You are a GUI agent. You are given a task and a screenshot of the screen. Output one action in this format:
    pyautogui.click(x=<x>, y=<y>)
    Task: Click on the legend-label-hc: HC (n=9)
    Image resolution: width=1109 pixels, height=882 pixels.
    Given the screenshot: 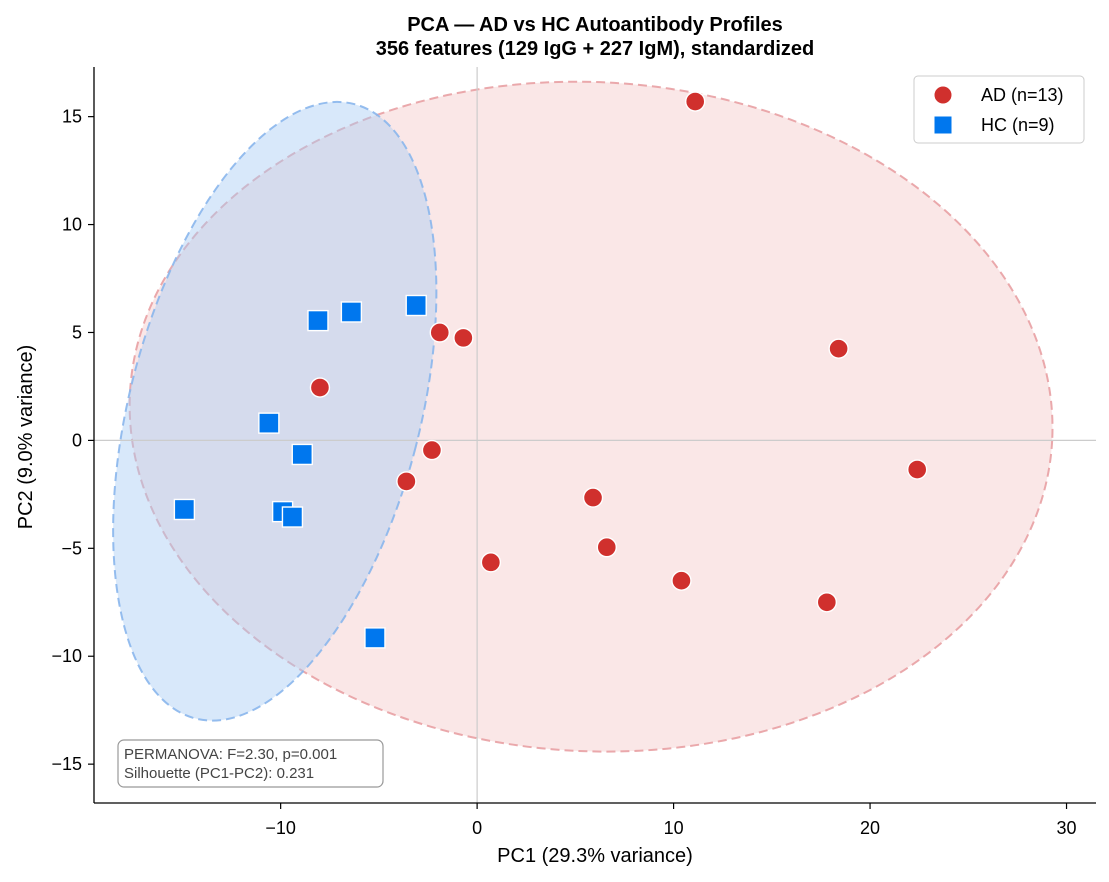 What is the action you would take?
    pyautogui.click(x=1018, y=125)
    